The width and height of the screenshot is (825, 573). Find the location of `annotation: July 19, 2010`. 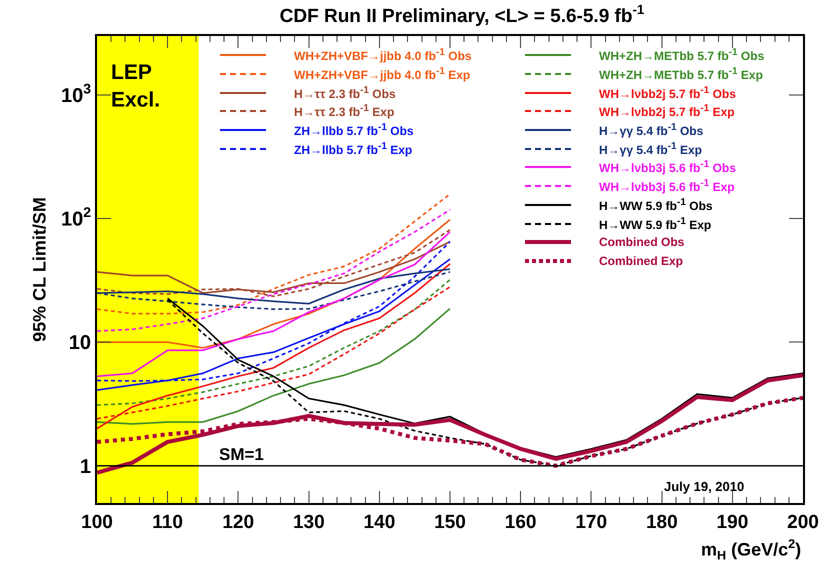

annotation: July 19, 2010 is located at coordinates (704, 486).